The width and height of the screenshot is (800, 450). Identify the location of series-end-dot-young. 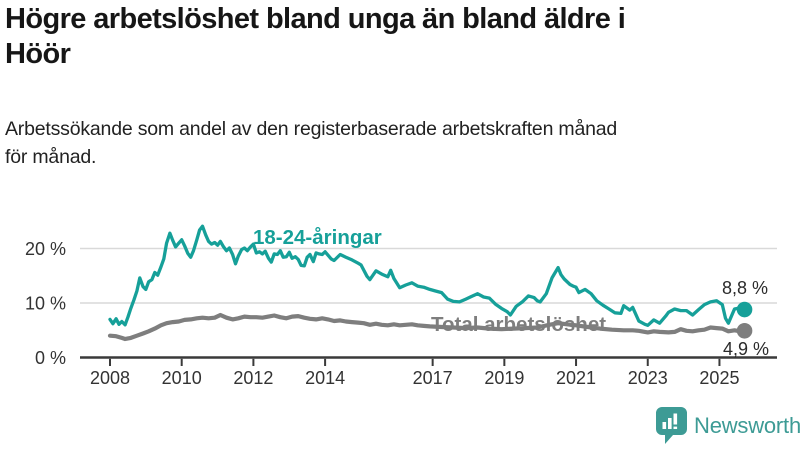
(744, 309).